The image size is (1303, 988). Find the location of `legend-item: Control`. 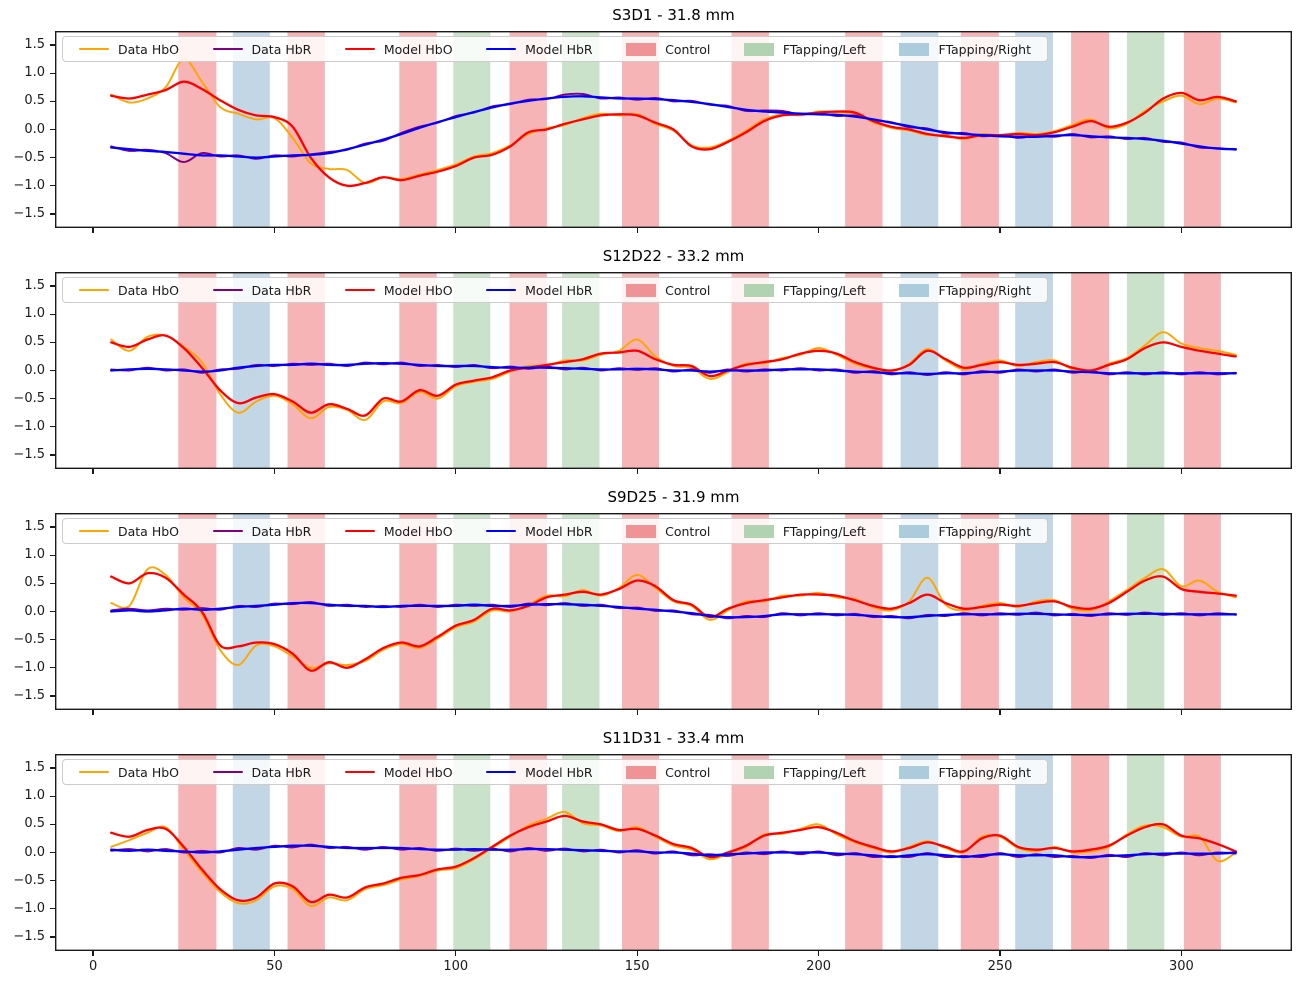

legend-item: Control is located at coordinates (668, 531).